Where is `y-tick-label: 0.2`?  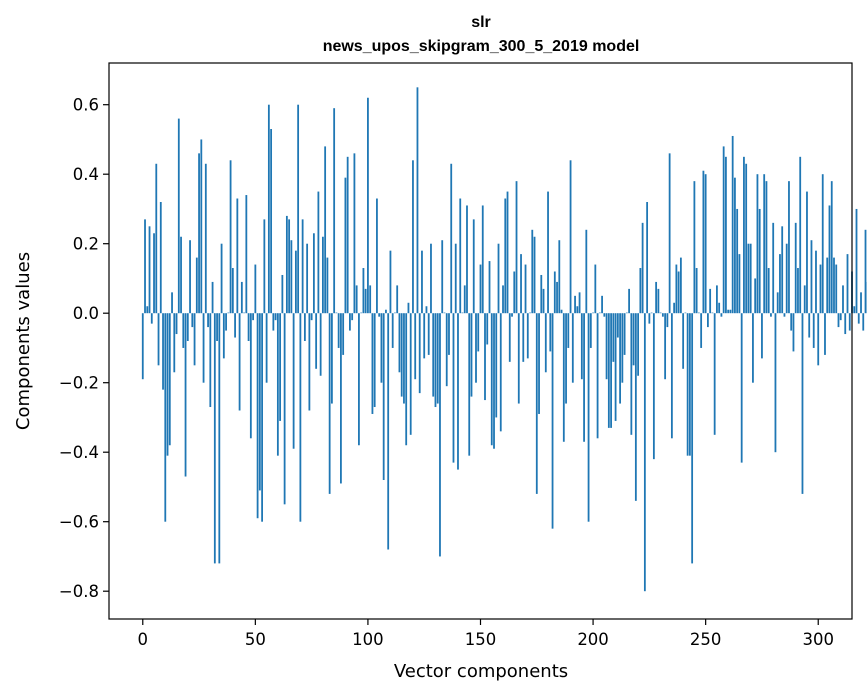
y-tick-label: 0.2 is located at coordinates (86, 244).